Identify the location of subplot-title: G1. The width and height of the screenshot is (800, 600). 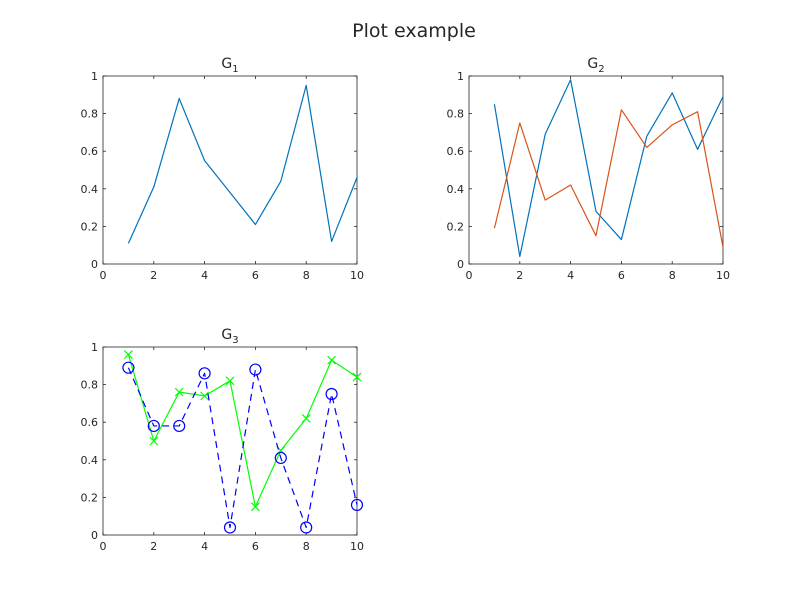
(229, 65).